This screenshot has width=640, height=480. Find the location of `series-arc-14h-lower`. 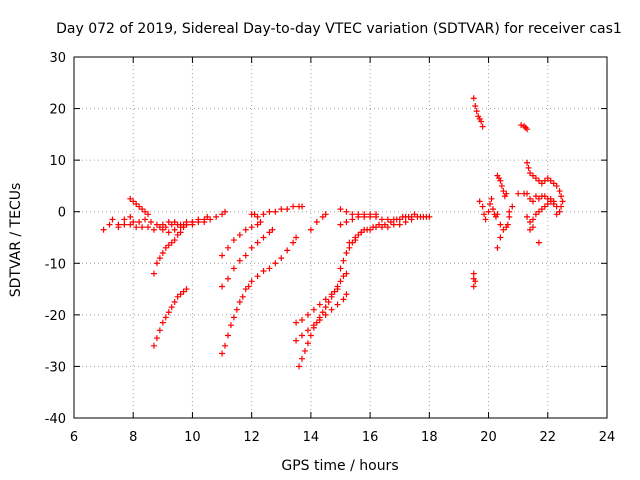

series-arc-14h-lower is located at coordinates (321, 317).